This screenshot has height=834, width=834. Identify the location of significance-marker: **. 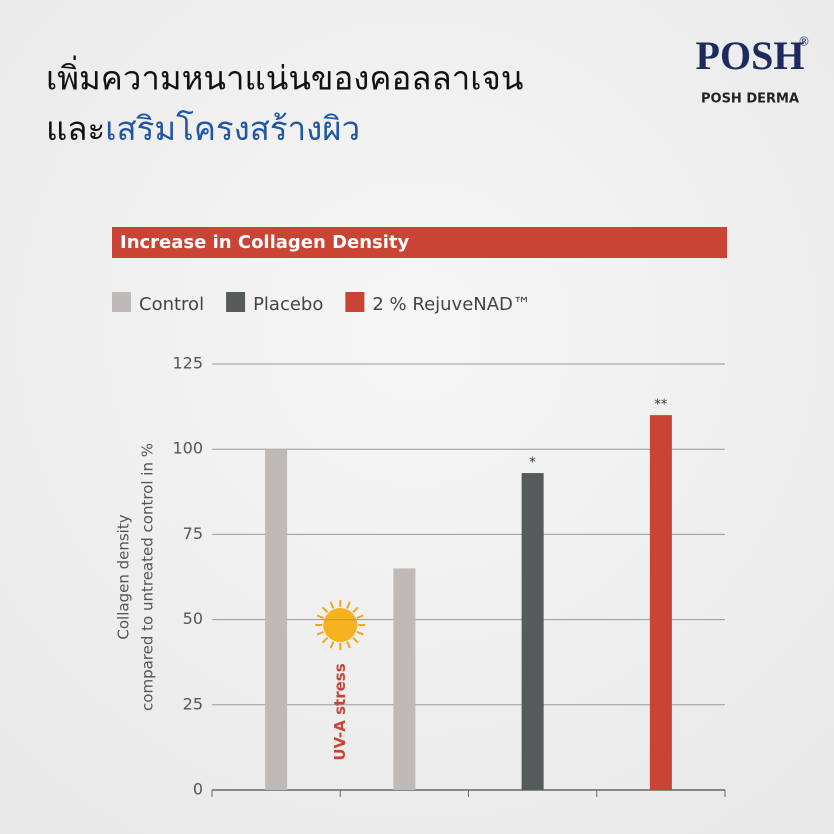
(661, 405).